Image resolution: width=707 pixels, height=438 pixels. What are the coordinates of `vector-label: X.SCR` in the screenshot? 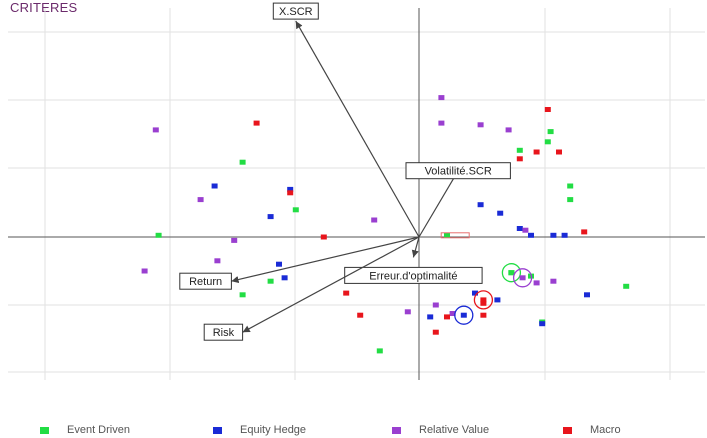 It's located at (296, 12).